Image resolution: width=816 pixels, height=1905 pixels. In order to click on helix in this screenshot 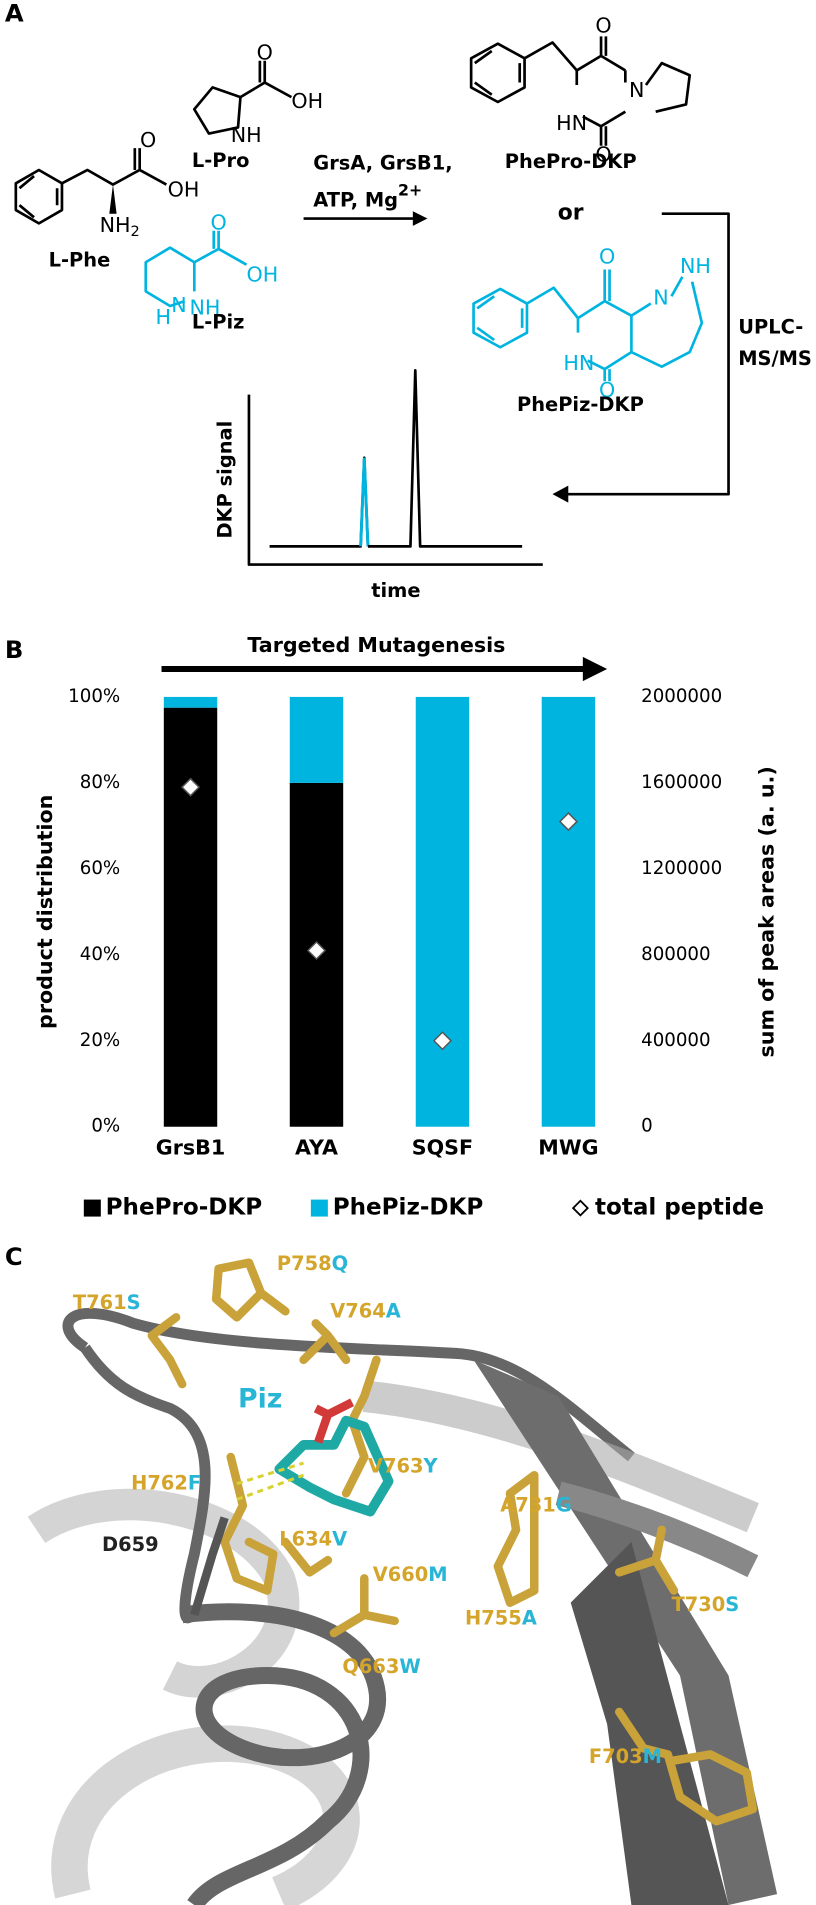, I will do `click(163, 1593)`.